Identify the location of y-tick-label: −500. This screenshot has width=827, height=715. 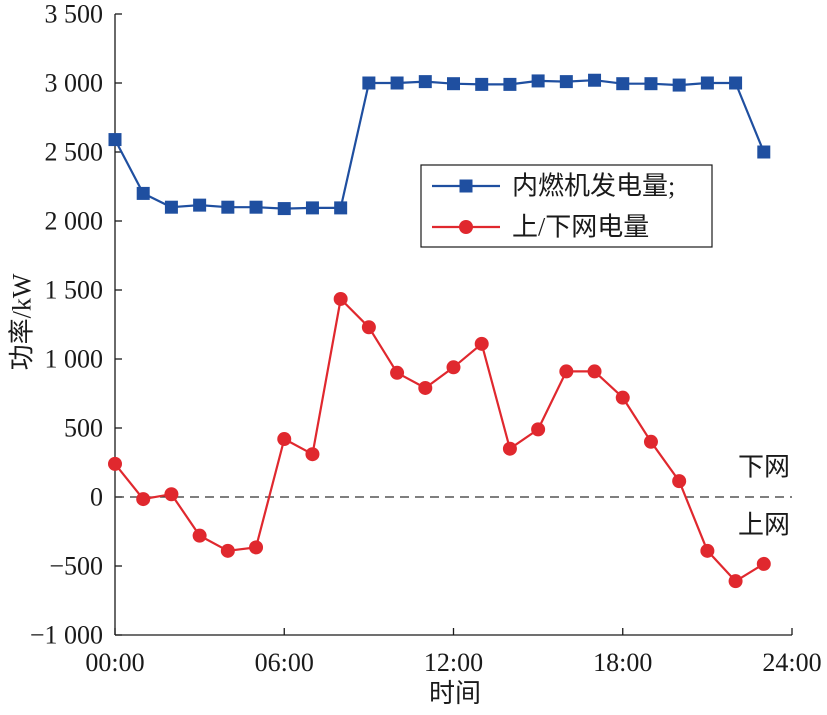
(76, 566).